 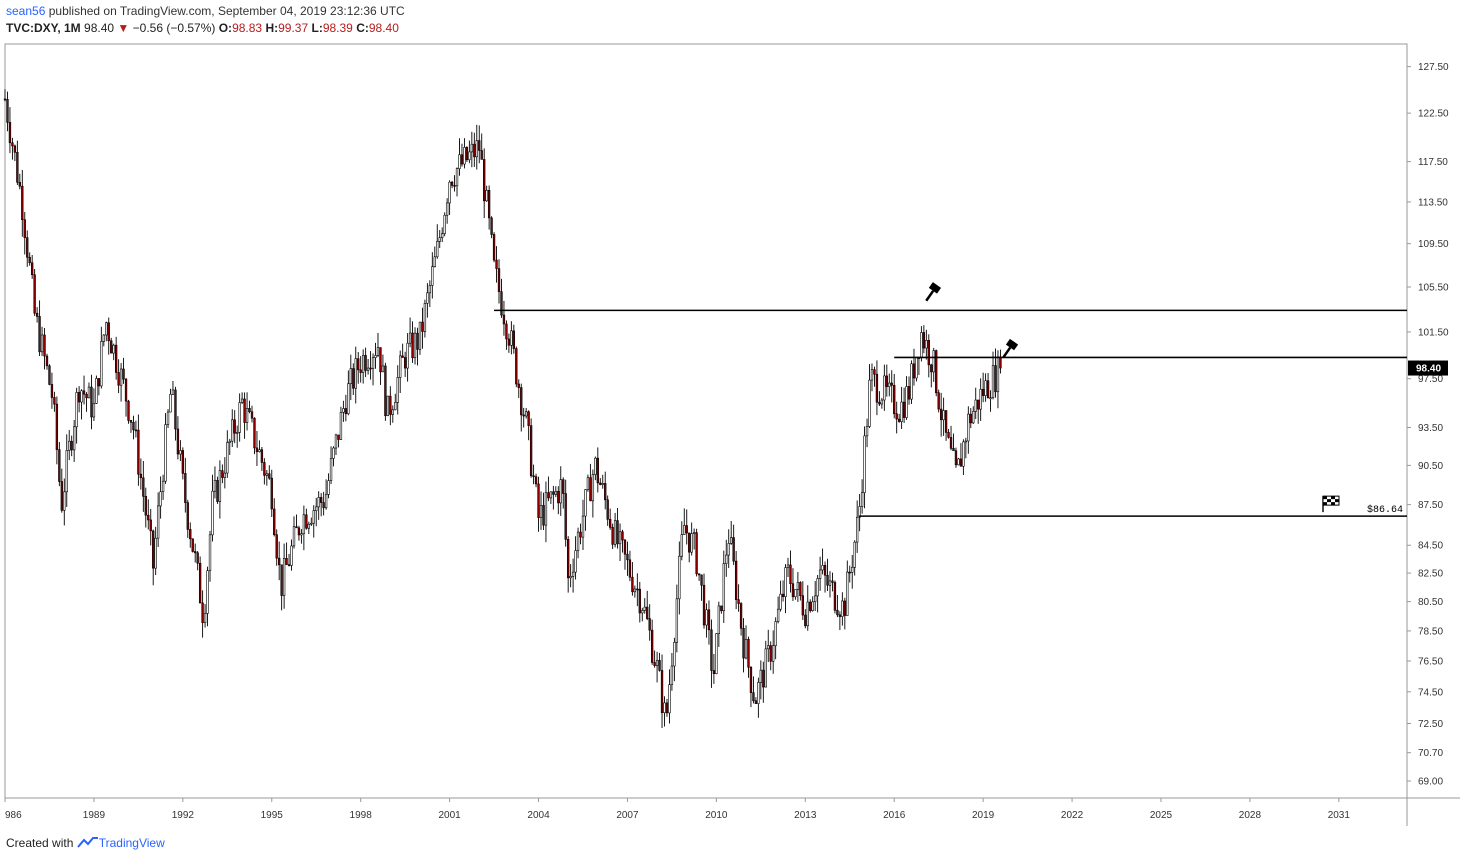 I want to click on tradingview-link: TradingView, so click(x=131, y=843).